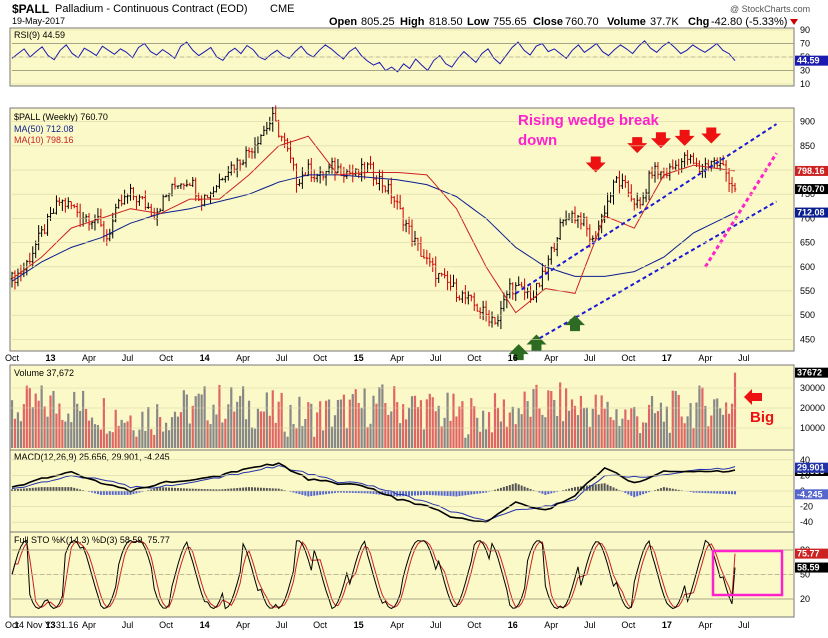  What do you see at coordinates (205, 358) in the screenshot?
I see `x-tick-label: 14` at bounding box center [205, 358].